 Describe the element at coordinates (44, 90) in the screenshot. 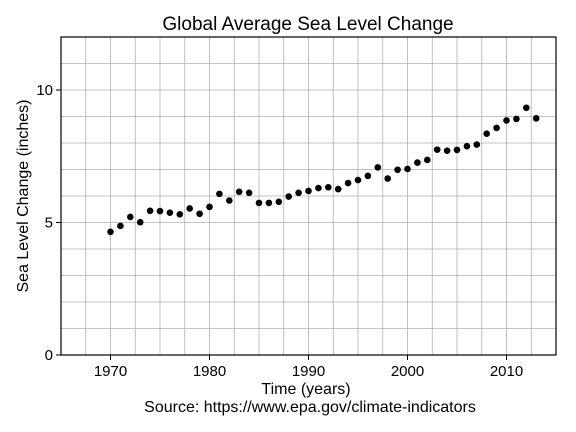

I see `y-tick-label: 10` at that location.